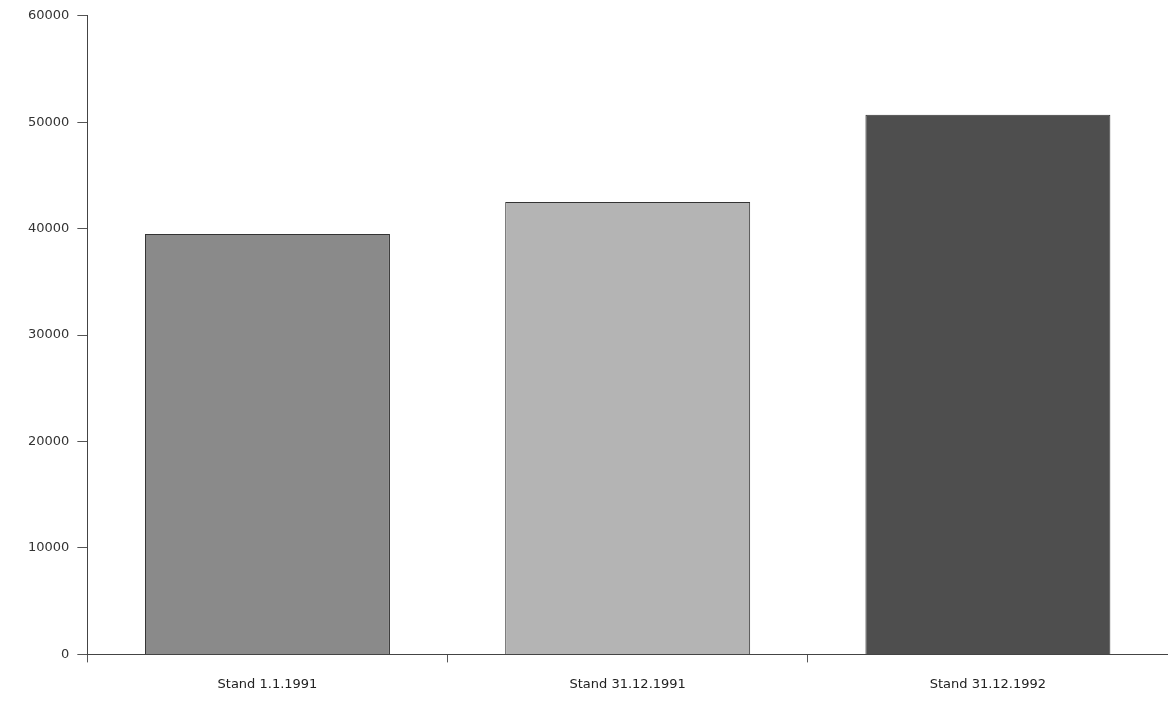 This screenshot has height=726, width=1168. I want to click on y-tick-label: 20000, so click(49, 440).